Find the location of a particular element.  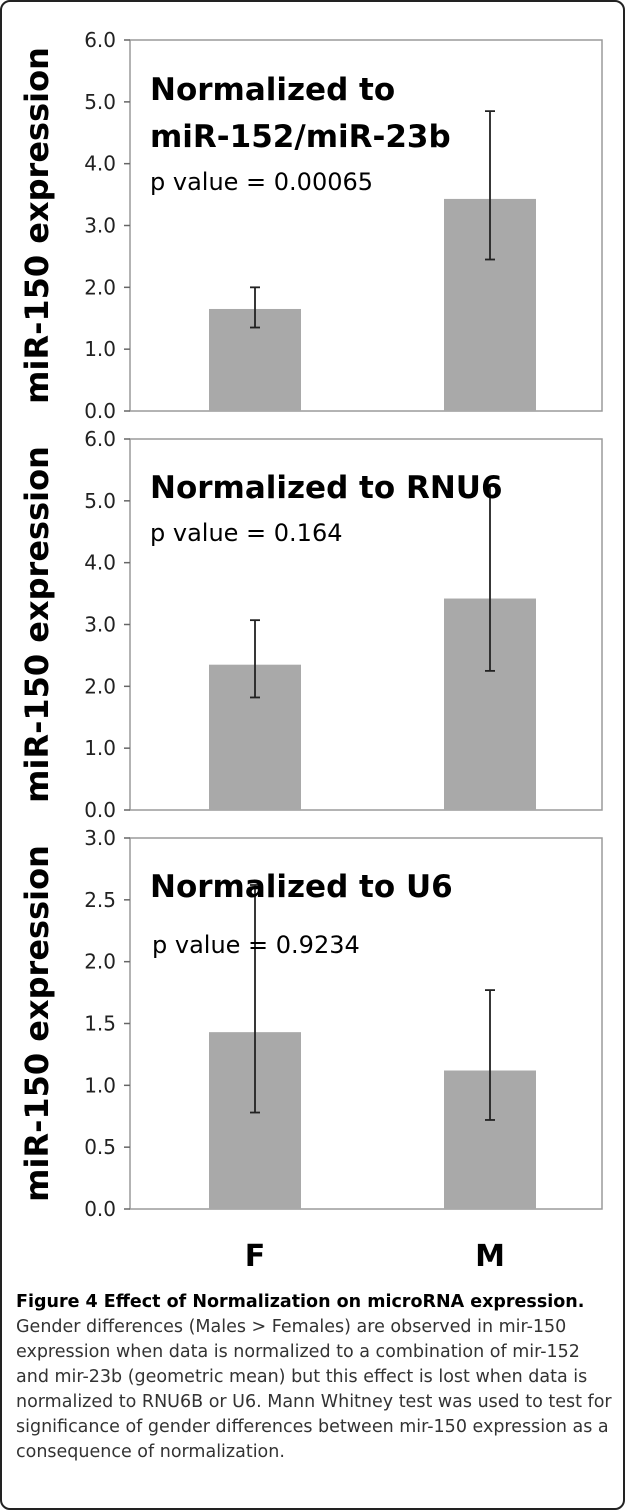

chart-title-line: Normalized to is located at coordinates (272, 90).